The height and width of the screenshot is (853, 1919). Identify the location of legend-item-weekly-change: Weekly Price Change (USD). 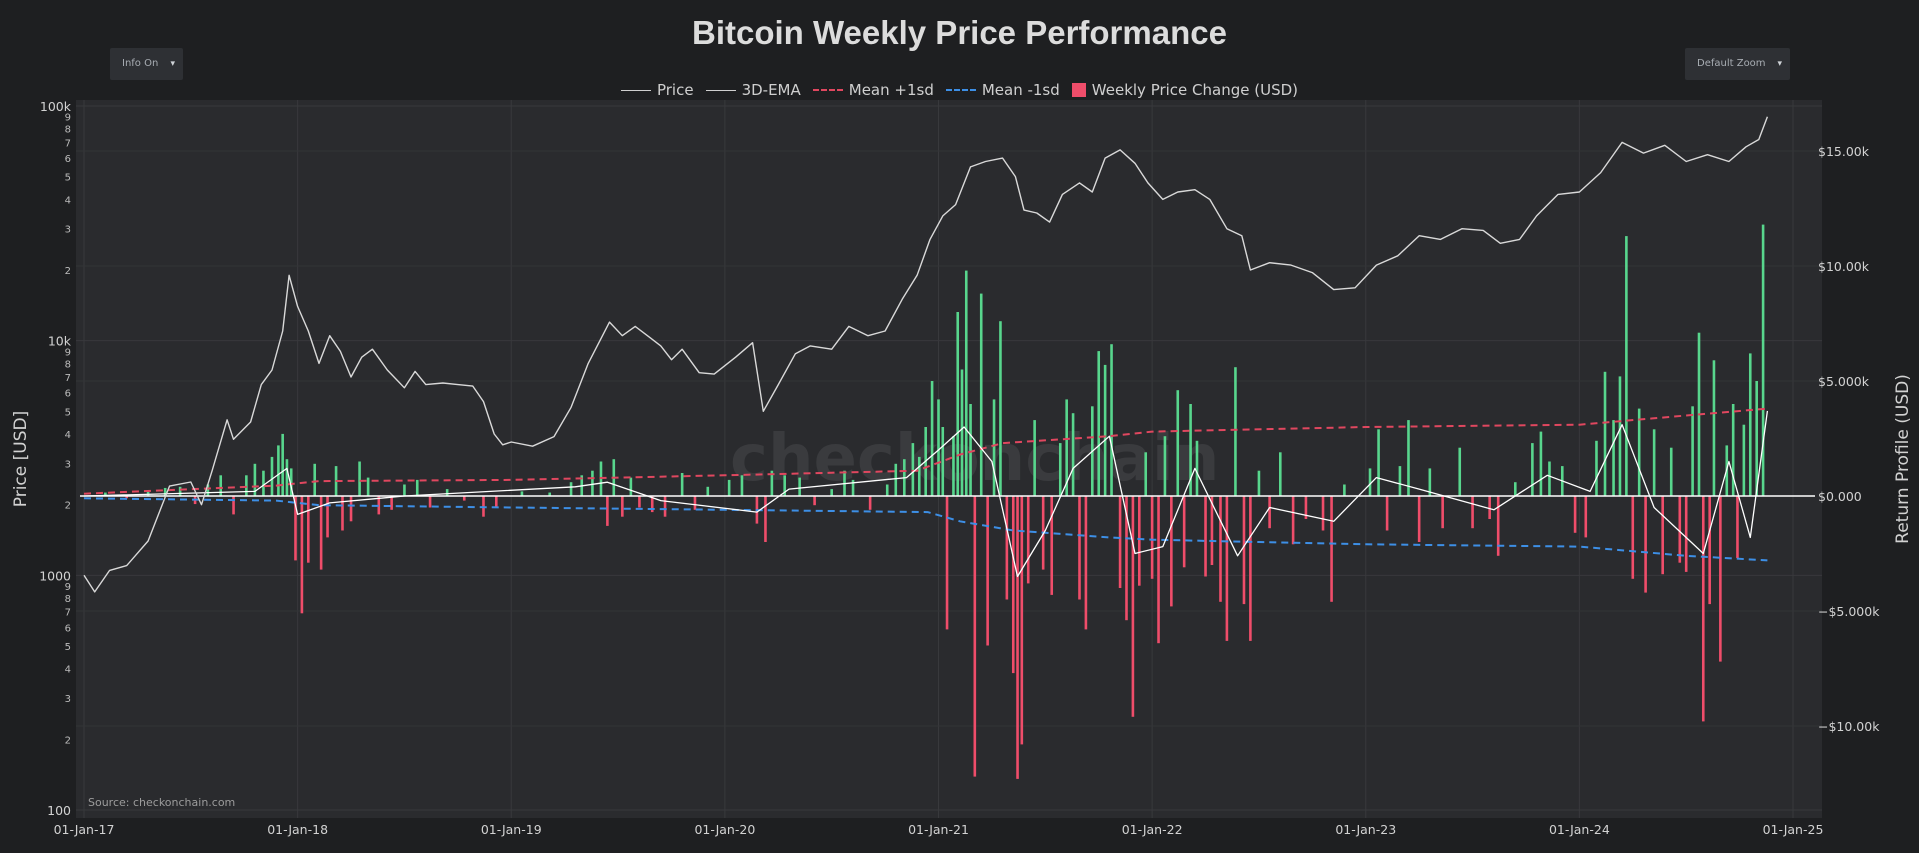
(1185, 90).